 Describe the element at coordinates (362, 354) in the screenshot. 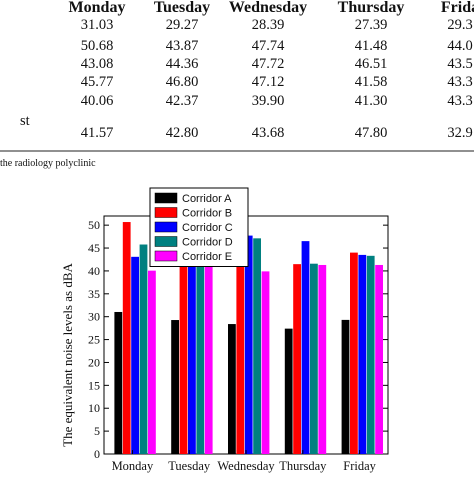

I see `bar-corridor-c-friday` at that location.